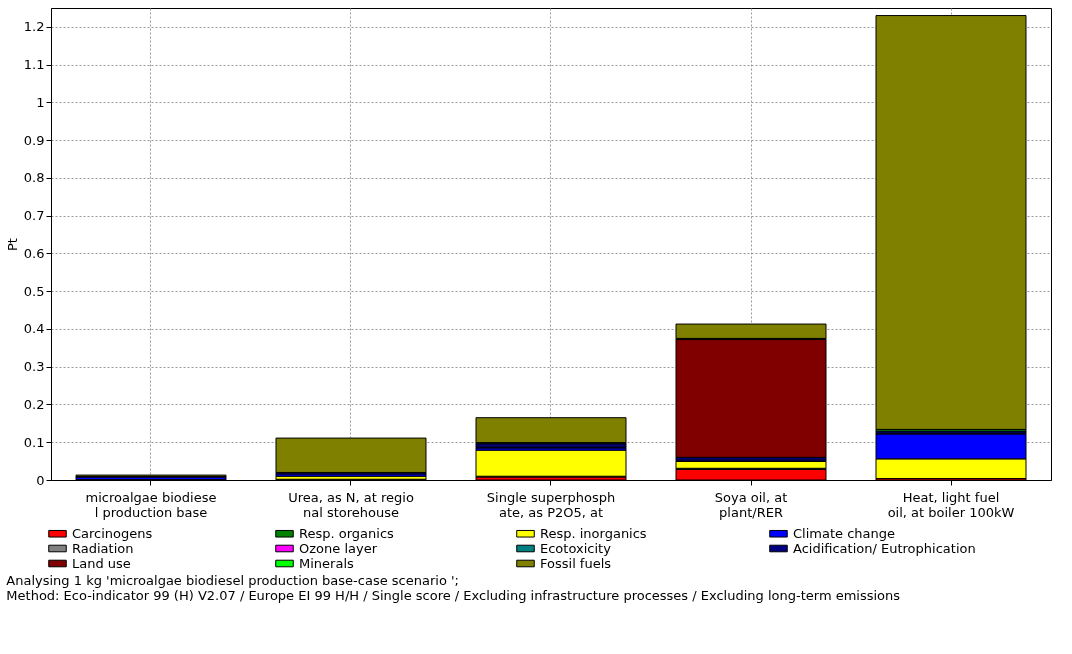 Image resolution: width=1072 pixels, height=654 pixels. I want to click on legend-label: Radiation, so click(103, 548).